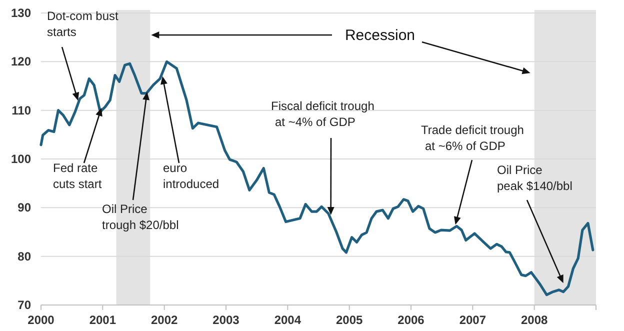  I want to click on y-tick-label: 70, so click(25, 305).